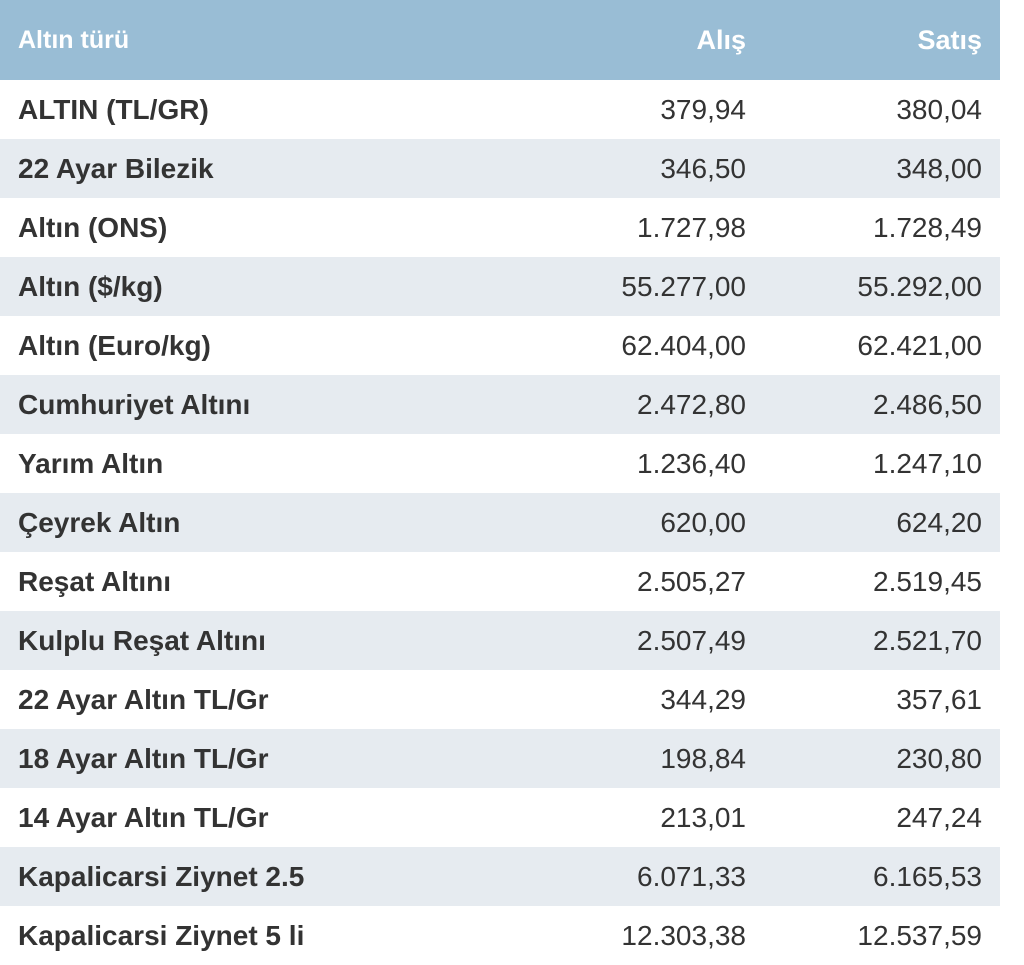 Image resolution: width=1024 pixels, height=965 pixels. What do you see at coordinates (703, 817) in the screenshot?
I see `buy-price-cell: 213,01` at bounding box center [703, 817].